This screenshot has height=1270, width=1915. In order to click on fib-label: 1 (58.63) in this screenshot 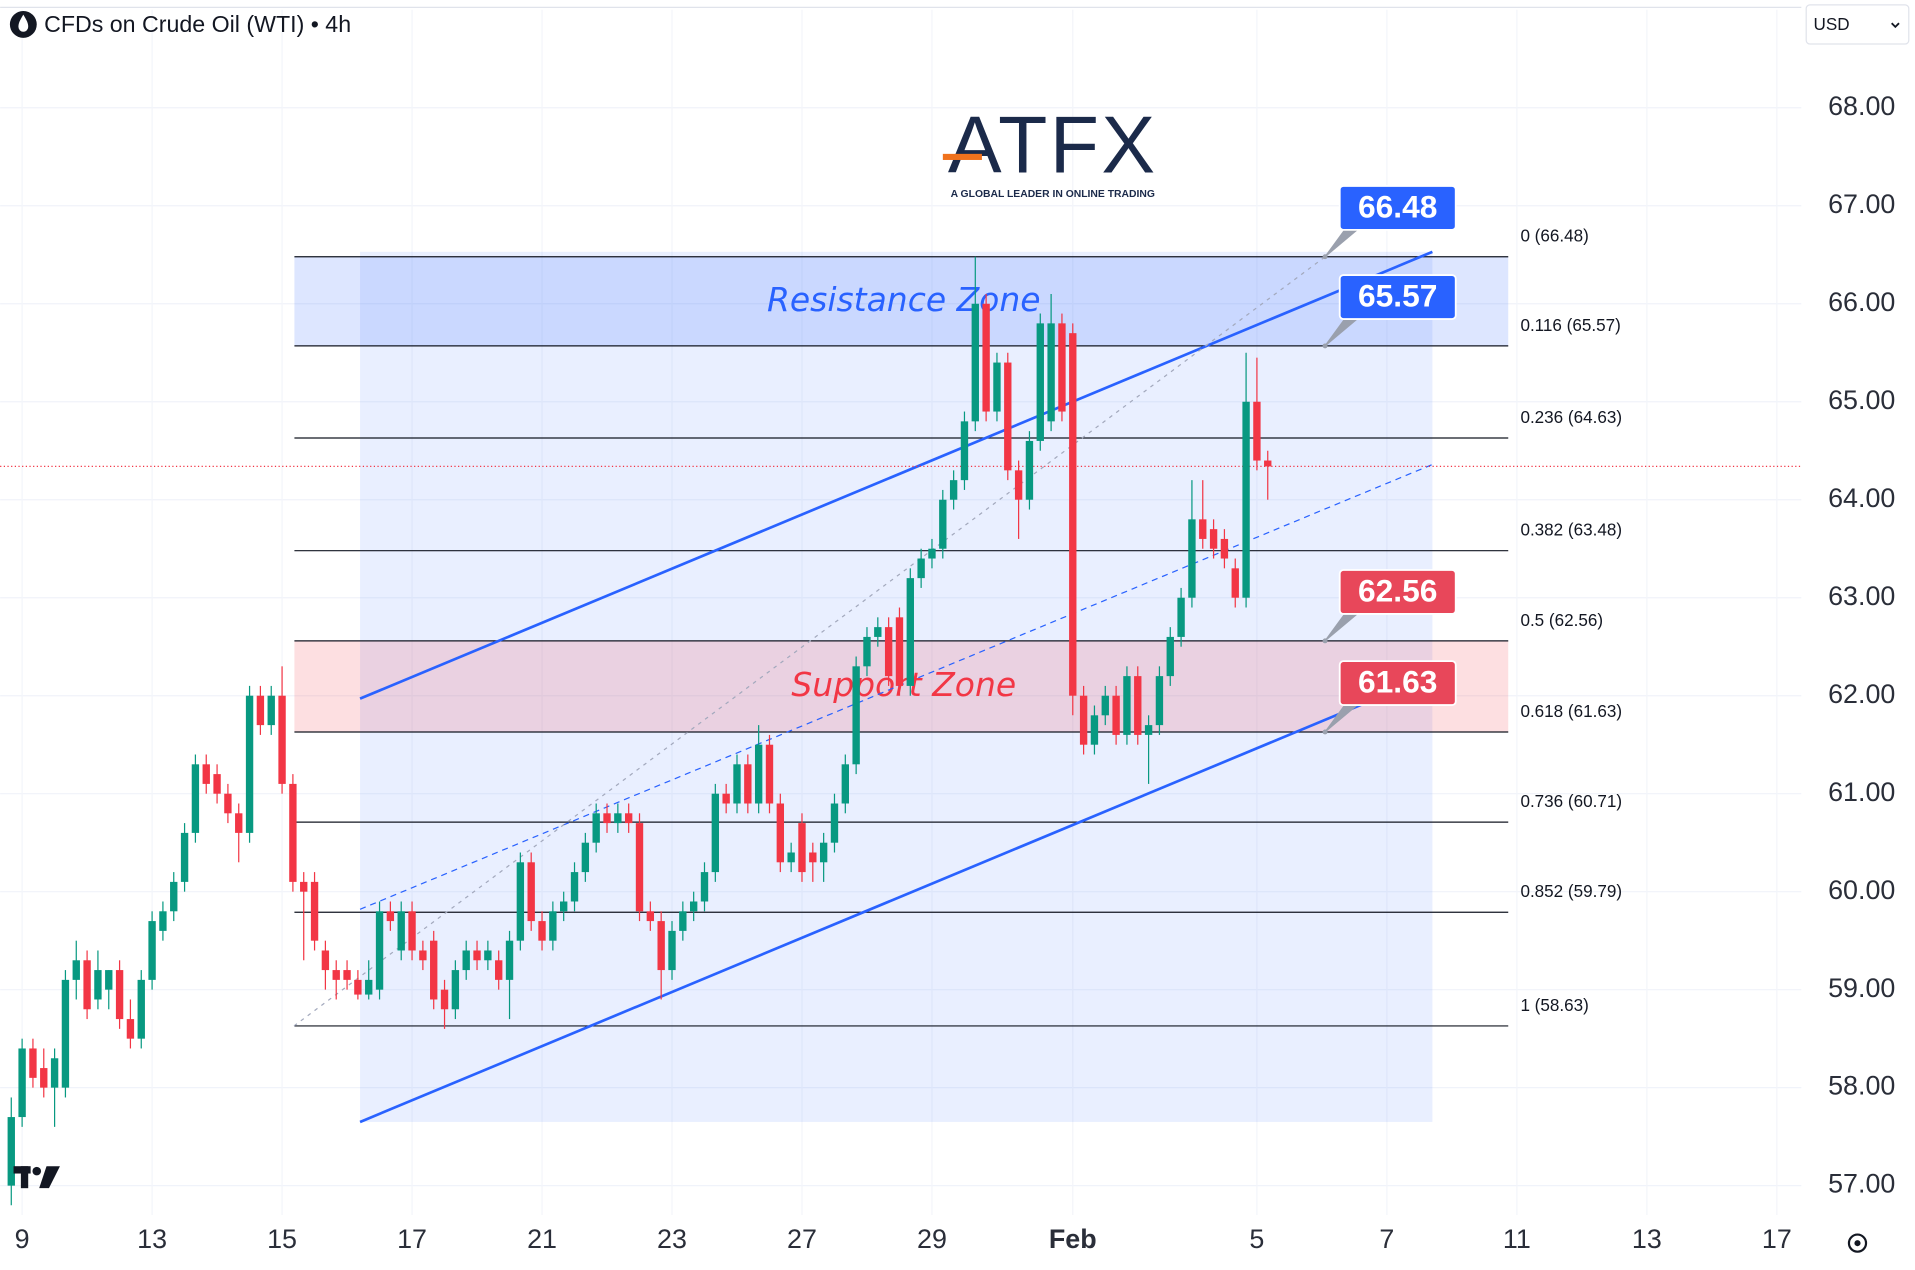, I will do `click(1554, 1005)`.